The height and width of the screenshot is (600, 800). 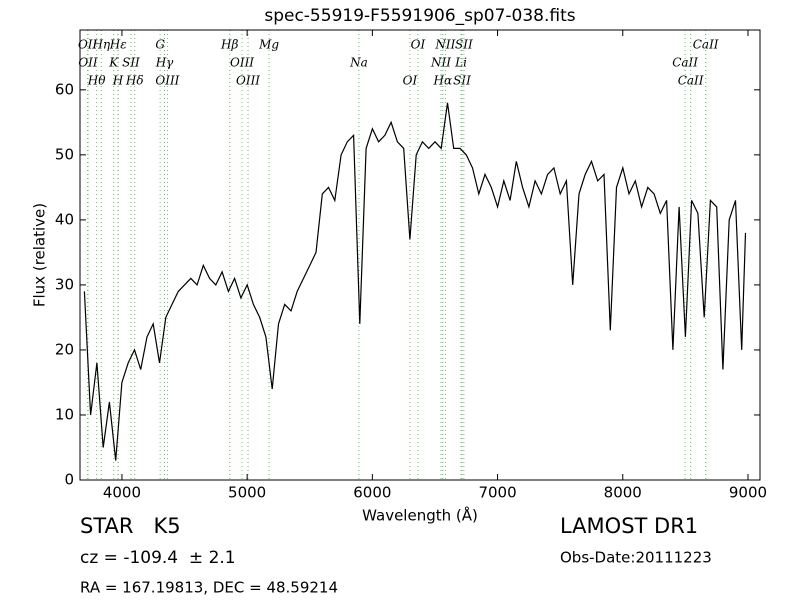 I want to click on spectral-line-label: Li, so click(x=460, y=63).